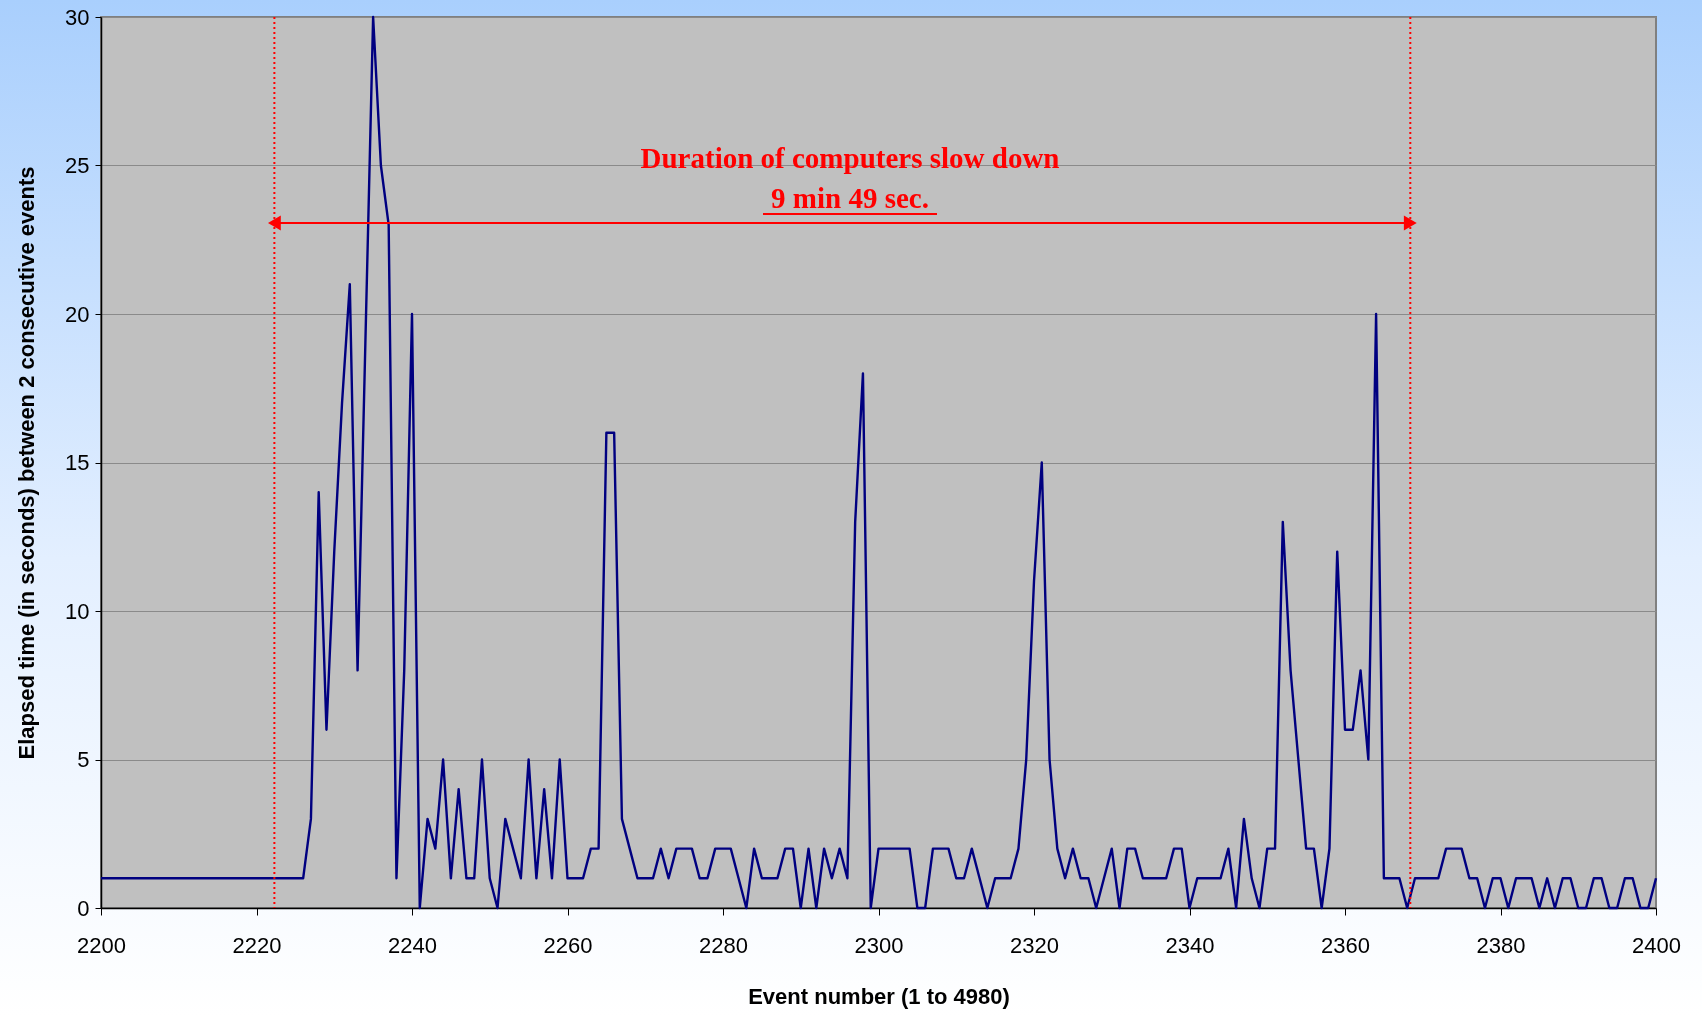  What do you see at coordinates (27, 463) in the screenshot?
I see `y-axis-title: Elapsed time (in seconds) between 2 consecutive events` at bounding box center [27, 463].